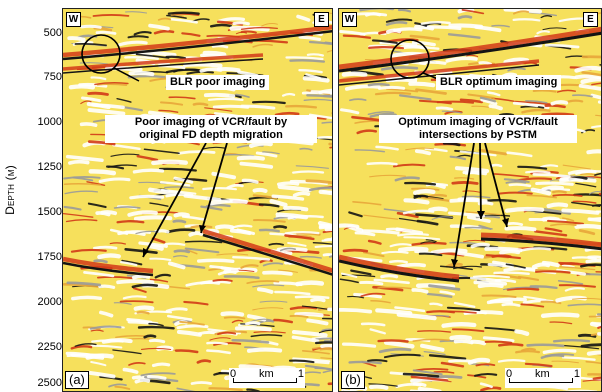  What do you see at coordinates (399, 271) in the screenshot?
I see `reflector-black` at bounding box center [399, 271].